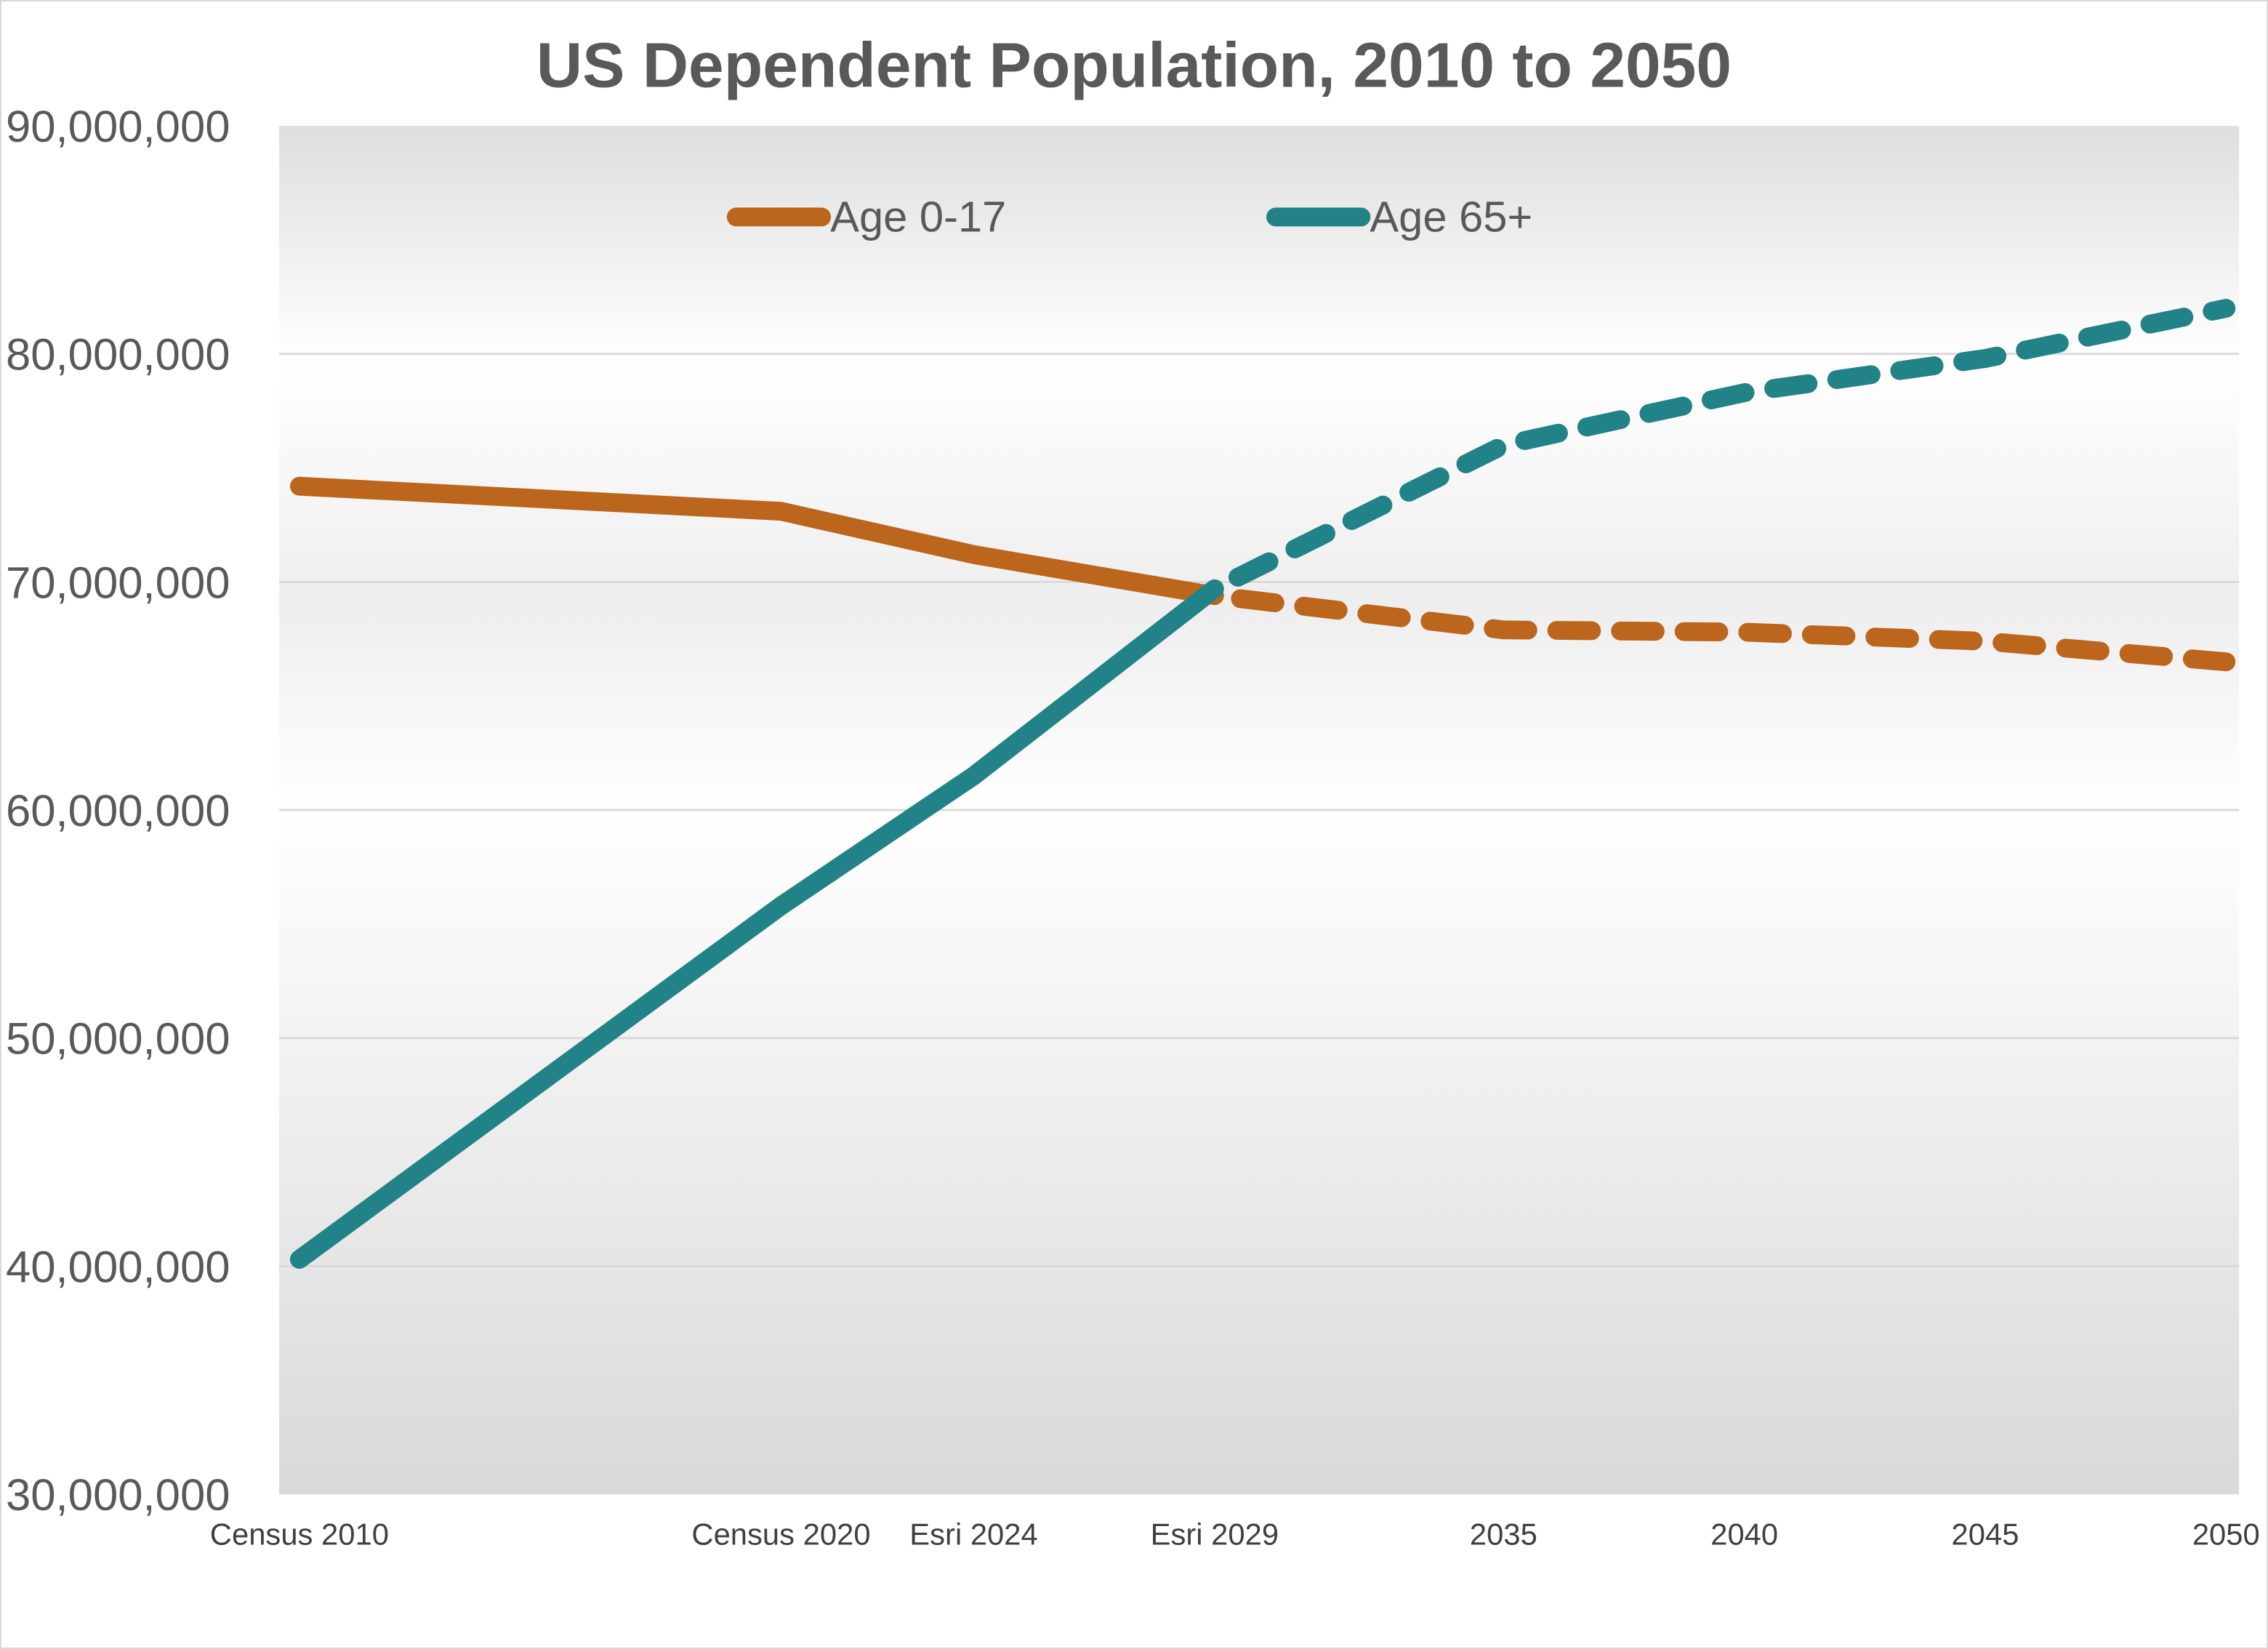 Image resolution: width=2268 pixels, height=1649 pixels. I want to click on x-tick-label: 2050, so click(2226, 1534).